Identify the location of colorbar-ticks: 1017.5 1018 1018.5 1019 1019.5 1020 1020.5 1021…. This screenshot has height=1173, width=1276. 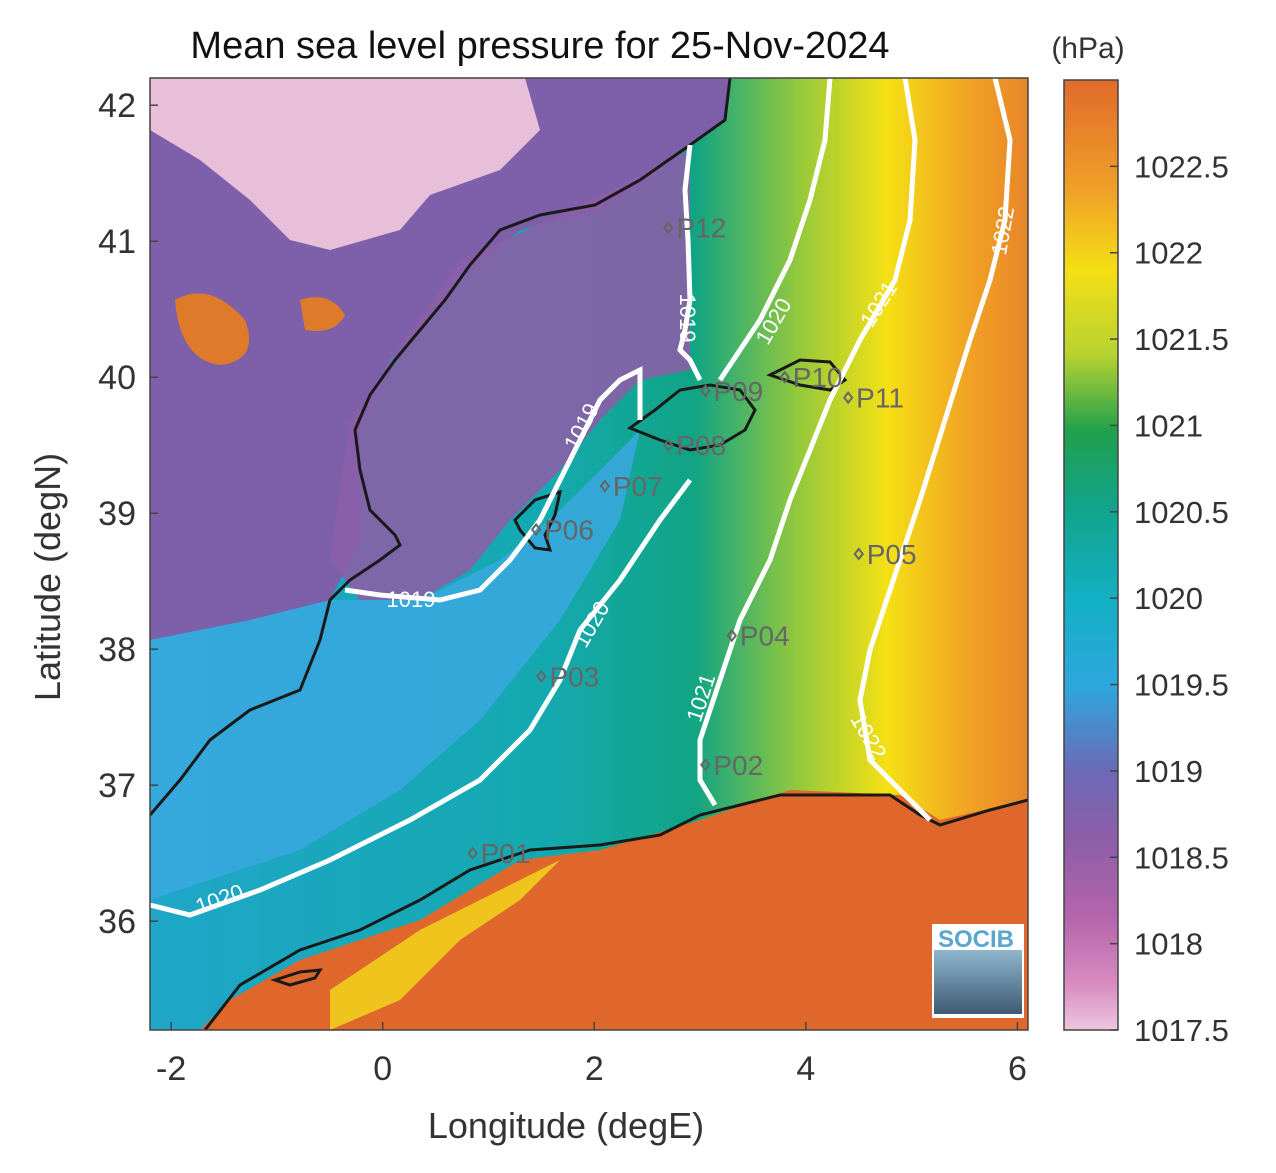
(1169, 598).